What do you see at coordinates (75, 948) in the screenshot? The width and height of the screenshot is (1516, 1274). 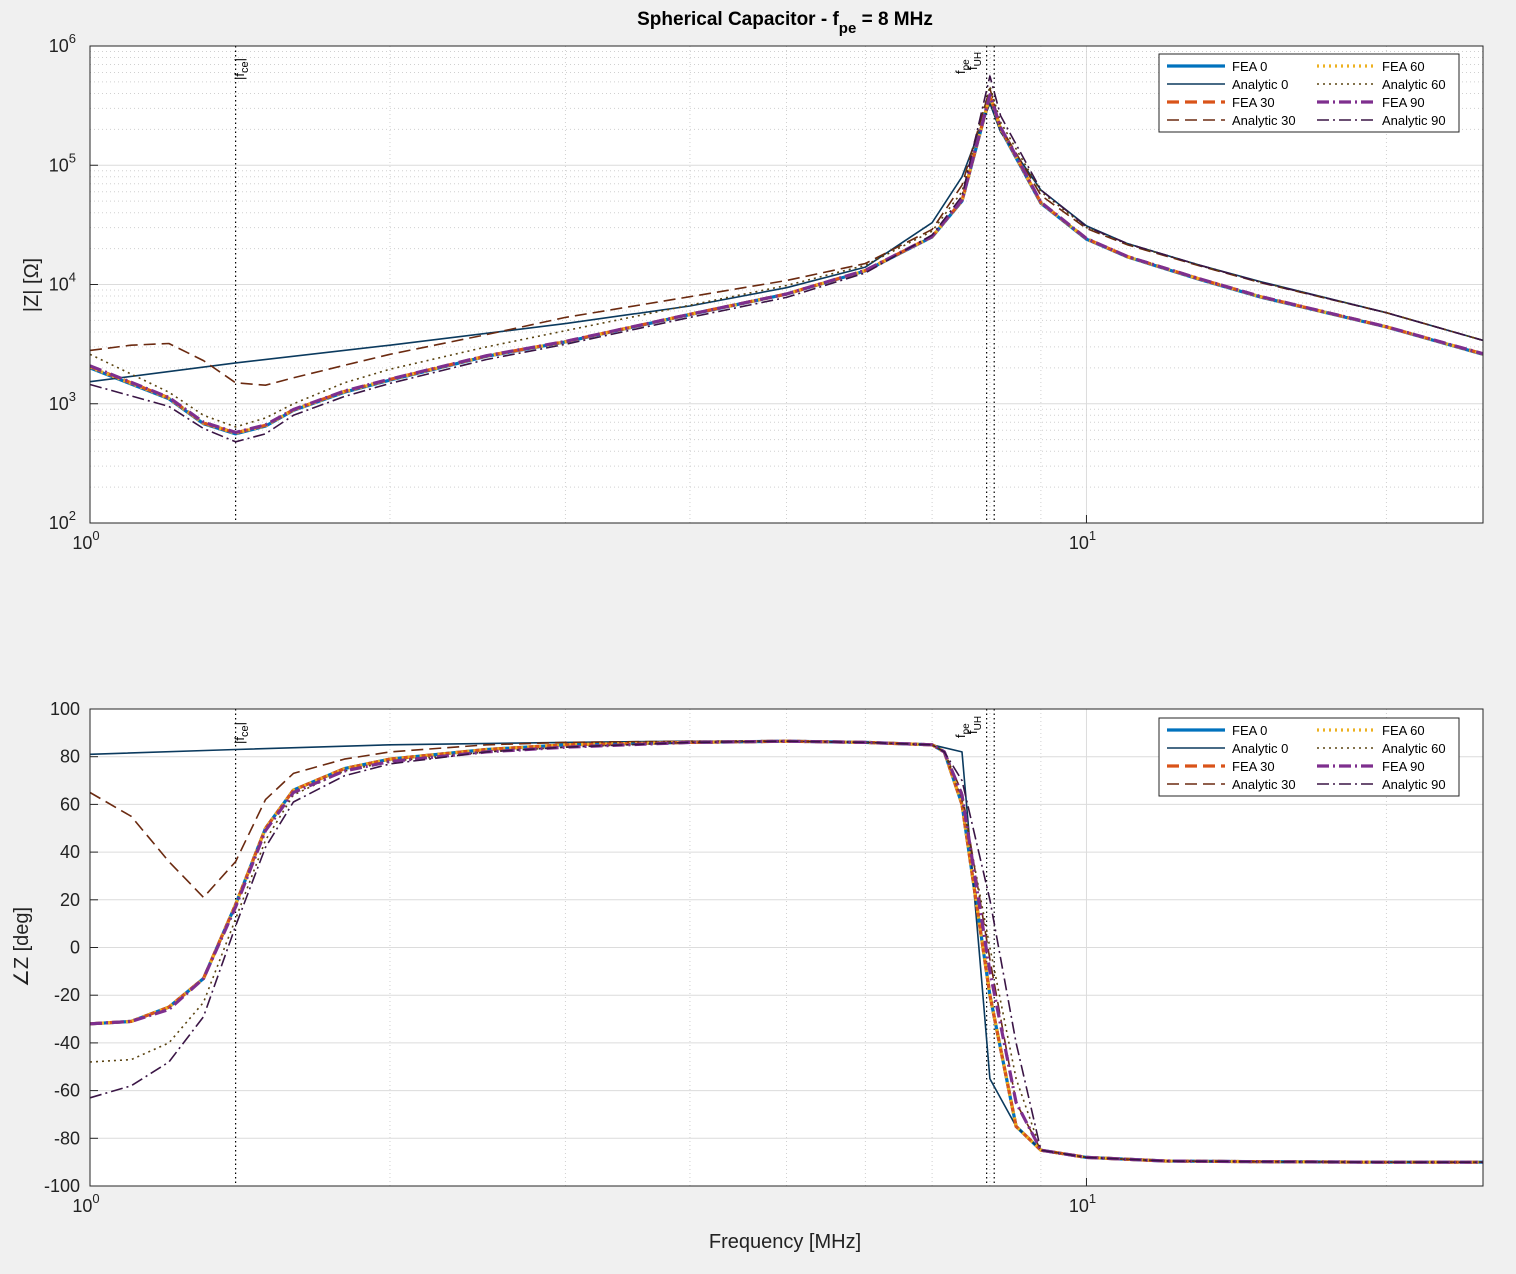 I see `y-tick-label: 0` at bounding box center [75, 948].